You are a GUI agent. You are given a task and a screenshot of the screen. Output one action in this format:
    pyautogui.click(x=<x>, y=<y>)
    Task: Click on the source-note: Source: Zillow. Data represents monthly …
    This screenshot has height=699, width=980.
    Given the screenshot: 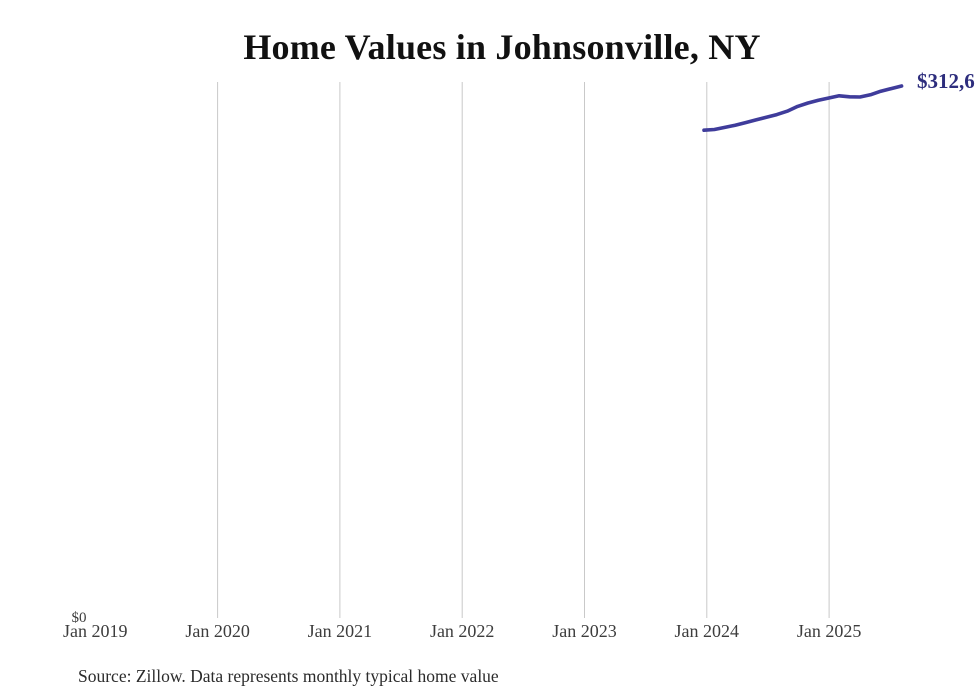 What is the action you would take?
    pyautogui.click(x=288, y=676)
    